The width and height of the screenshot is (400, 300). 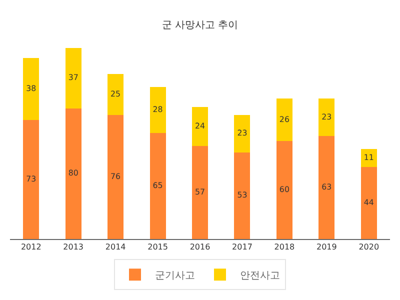 I want to click on data-label: 26, so click(x=284, y=119).